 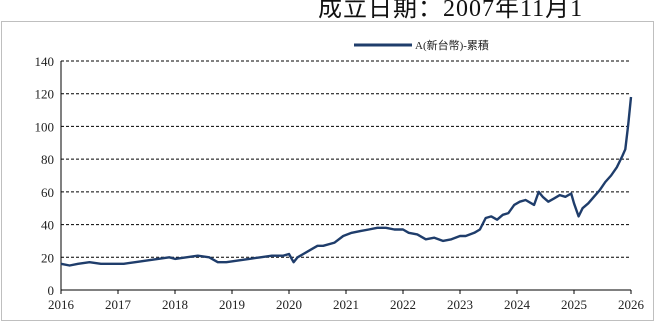 I want to click on x-tick-label: 2022, so click(x=403, y=304).